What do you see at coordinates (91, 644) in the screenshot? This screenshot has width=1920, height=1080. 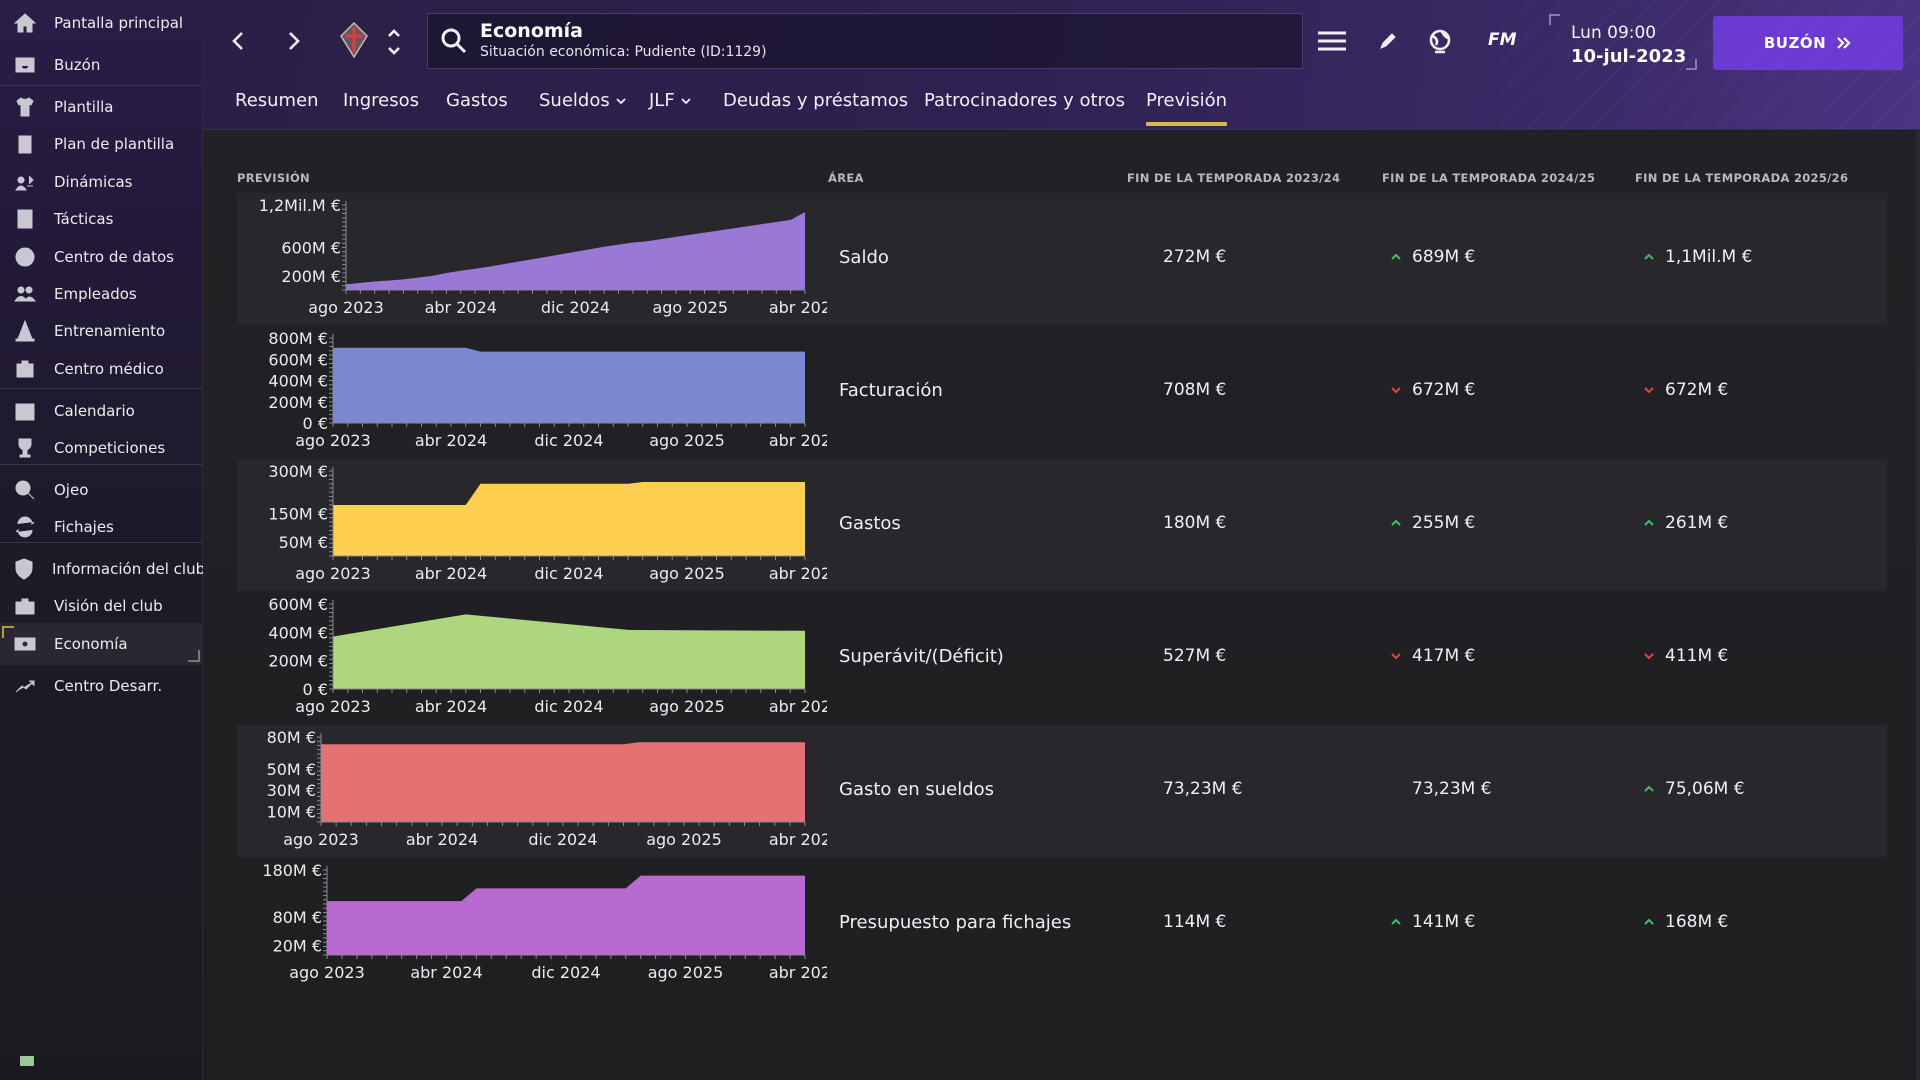 I see `sidebar-item-label: Economía` at bounding box center [91, 644].